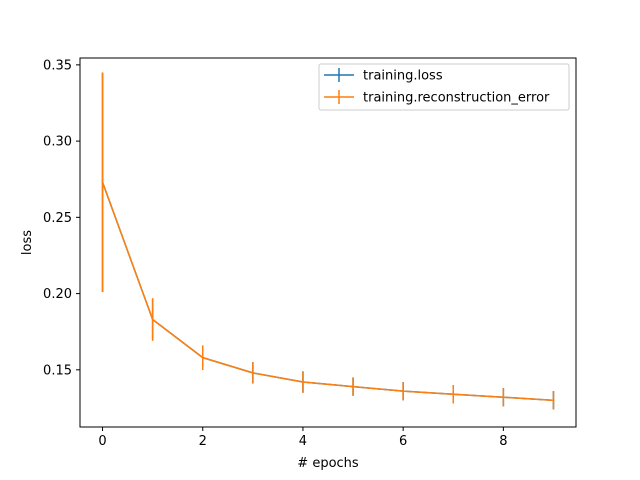 The height and width of the screenshot is (480, 640). I want to click on legend-label: training.reconstruction_error, so click(456, 98).